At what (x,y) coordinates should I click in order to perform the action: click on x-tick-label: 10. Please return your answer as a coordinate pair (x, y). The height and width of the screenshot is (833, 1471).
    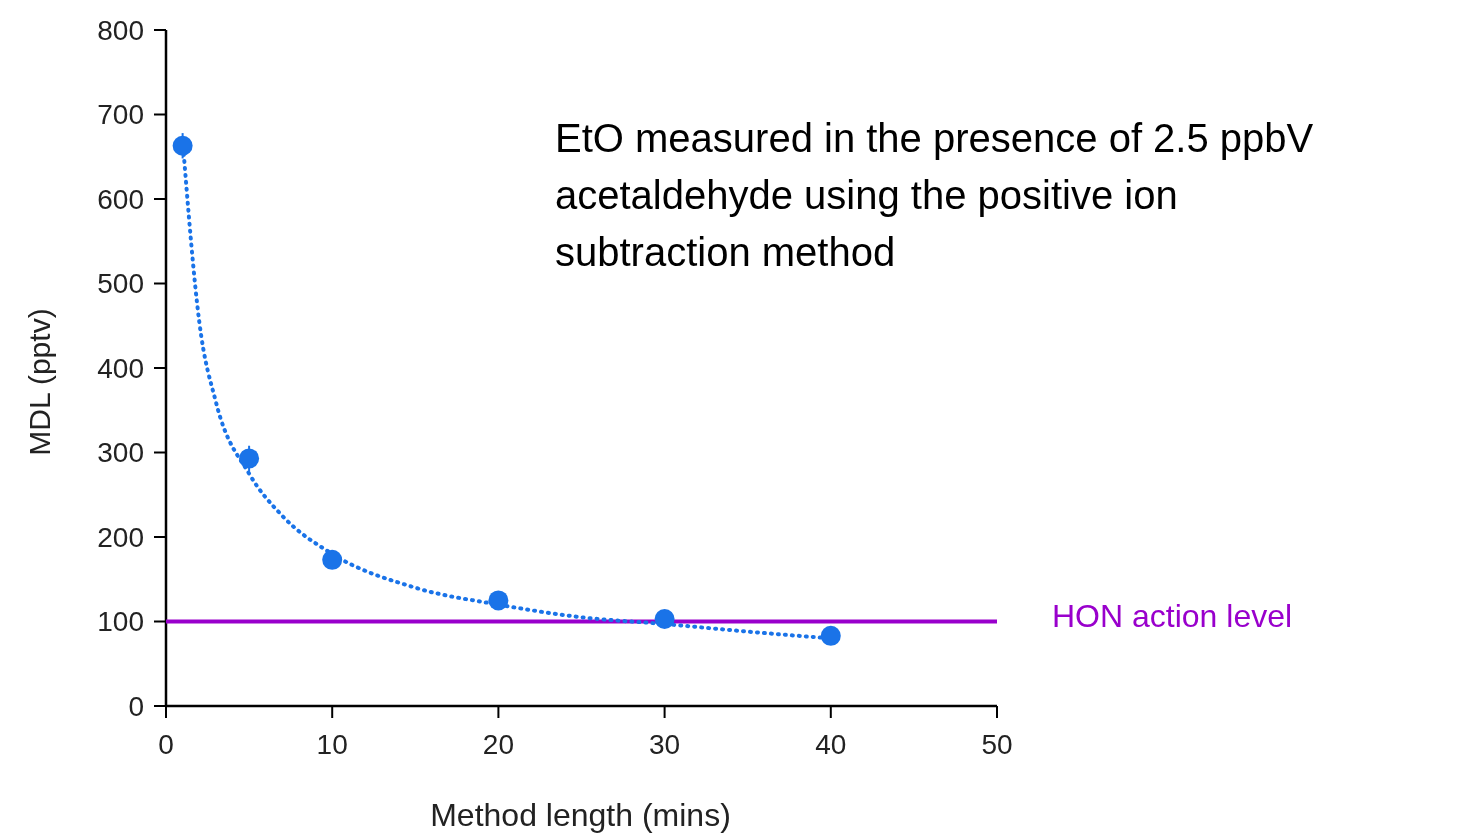
    Looking at the image, I should click on (332, 744).